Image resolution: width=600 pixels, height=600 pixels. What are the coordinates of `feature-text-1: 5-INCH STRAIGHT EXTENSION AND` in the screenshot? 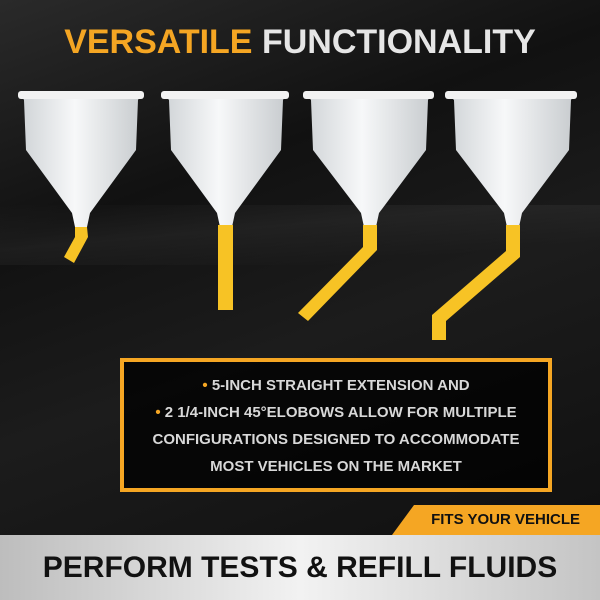 It's located at (340, 385).